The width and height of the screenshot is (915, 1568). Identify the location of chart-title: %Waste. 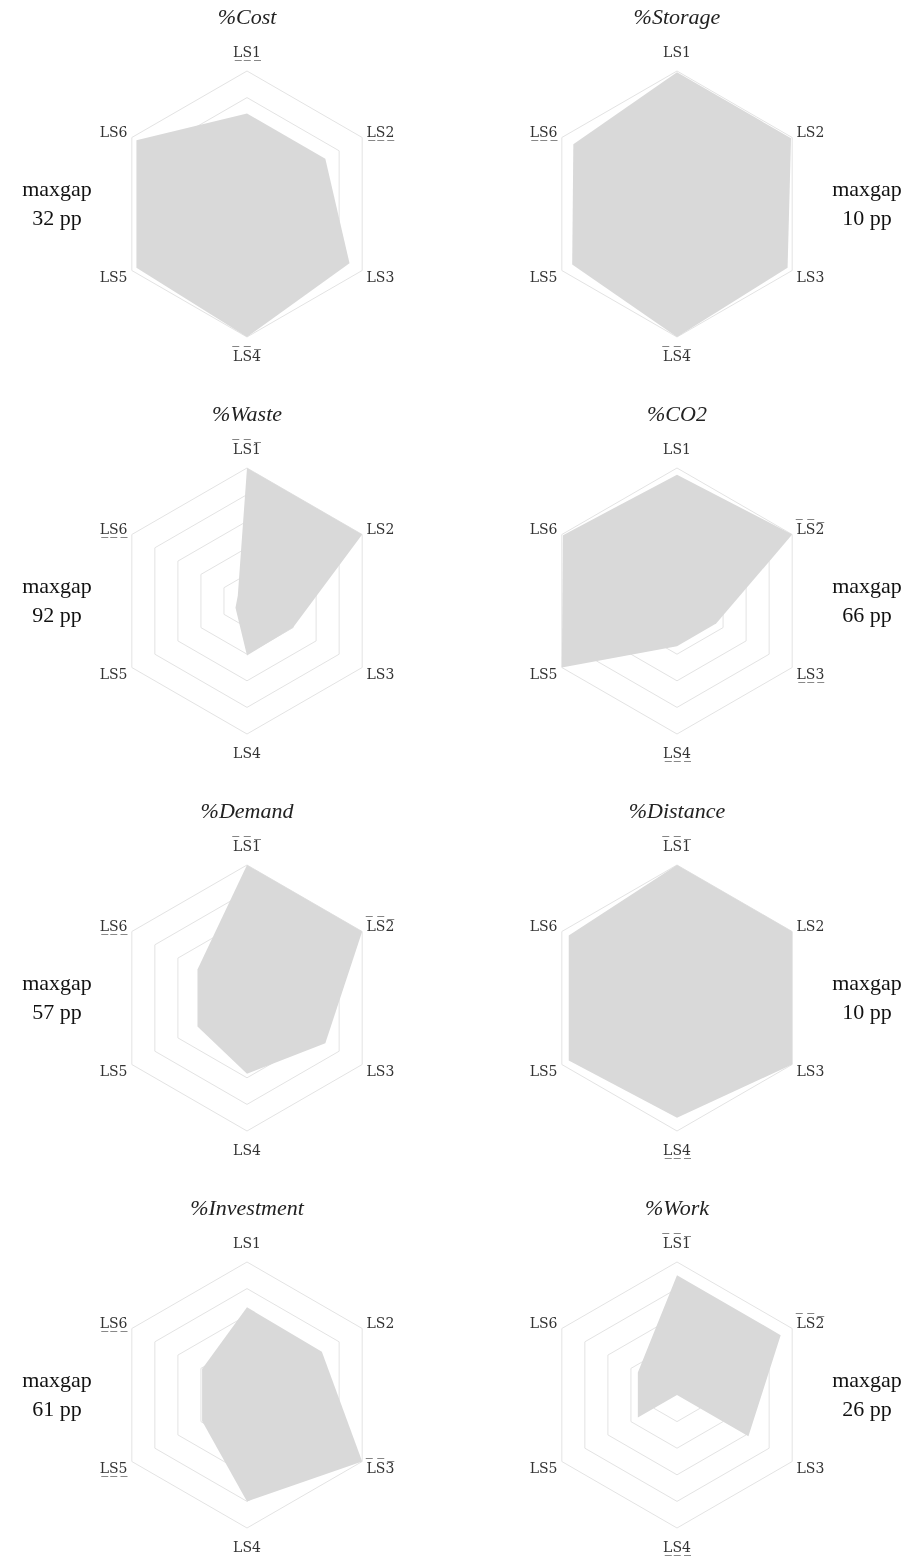
(247, 413).